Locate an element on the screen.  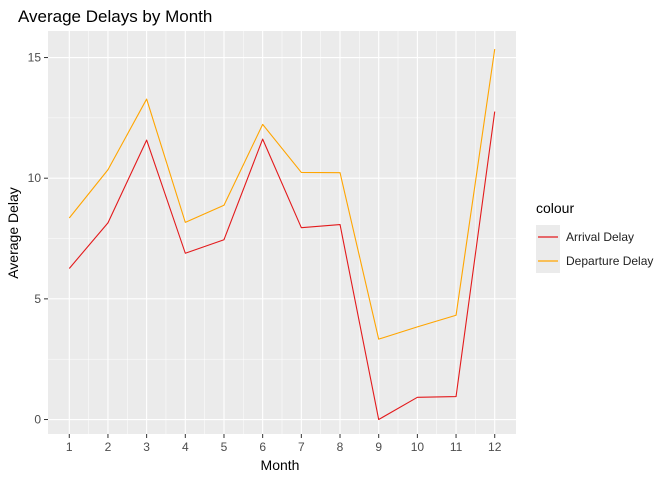
y-tick-label: 15 is located at coordinates (35, 58).